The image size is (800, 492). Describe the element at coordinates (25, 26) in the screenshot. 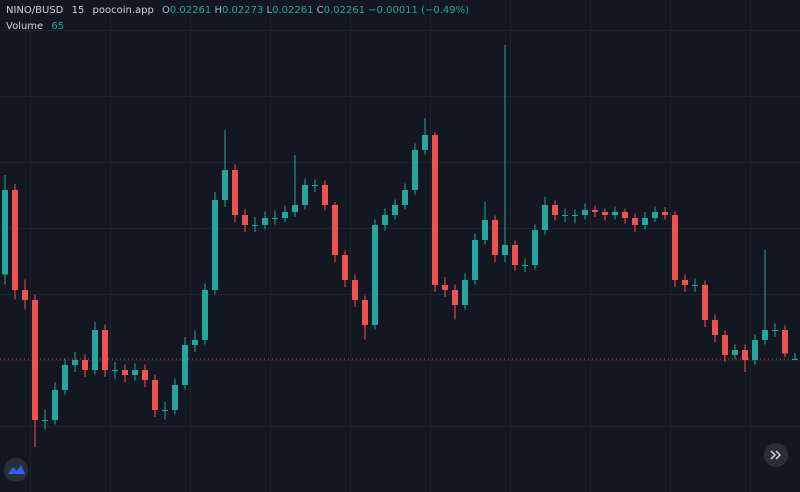

I see `volume-label: Volume` at that location.